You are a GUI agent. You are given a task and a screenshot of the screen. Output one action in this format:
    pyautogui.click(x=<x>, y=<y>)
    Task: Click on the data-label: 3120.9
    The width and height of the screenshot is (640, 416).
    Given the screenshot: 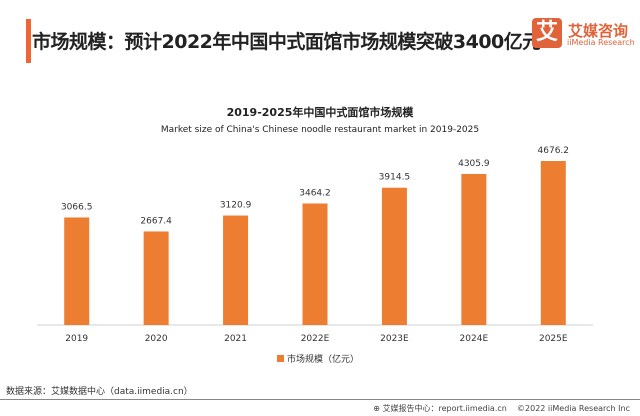 What is the action you would take?
    pyautogui.click(x=236, y=206)
    